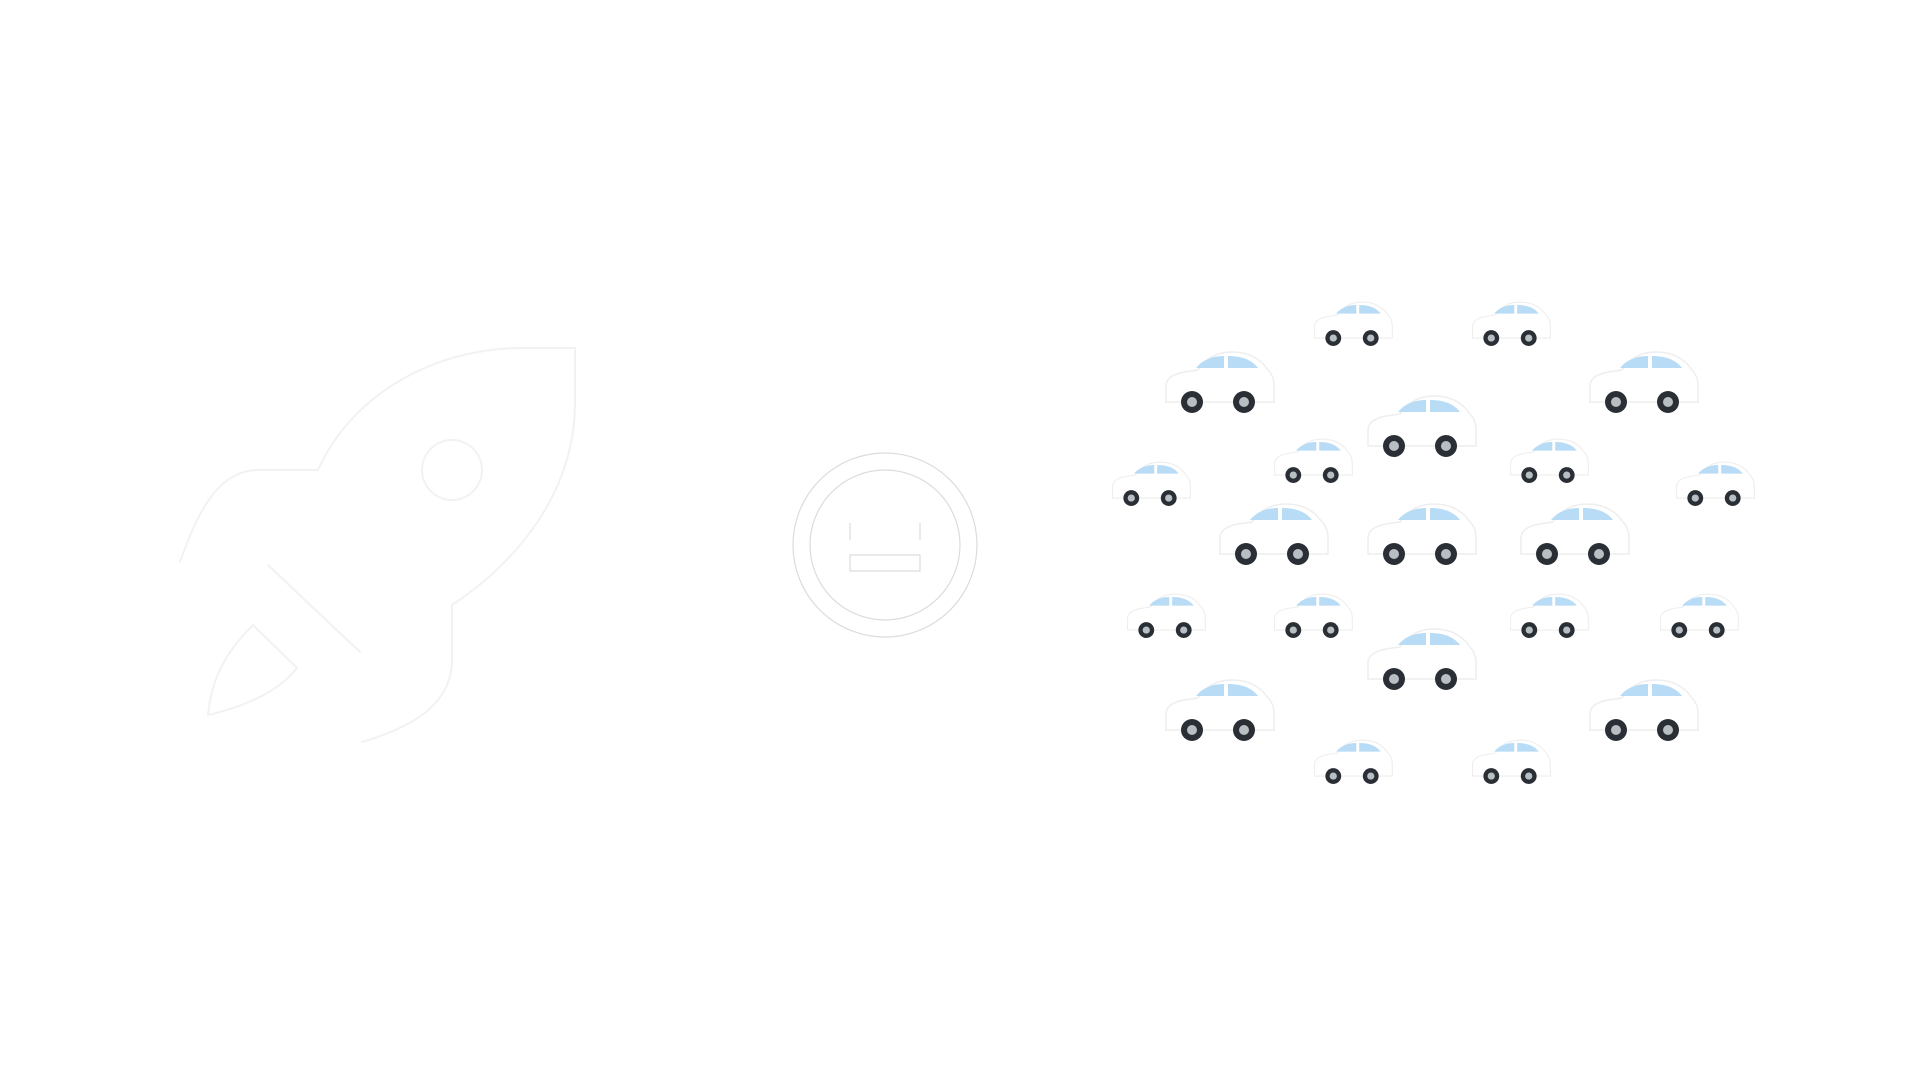  I want to click on badge-bracket, so click(885, 531).